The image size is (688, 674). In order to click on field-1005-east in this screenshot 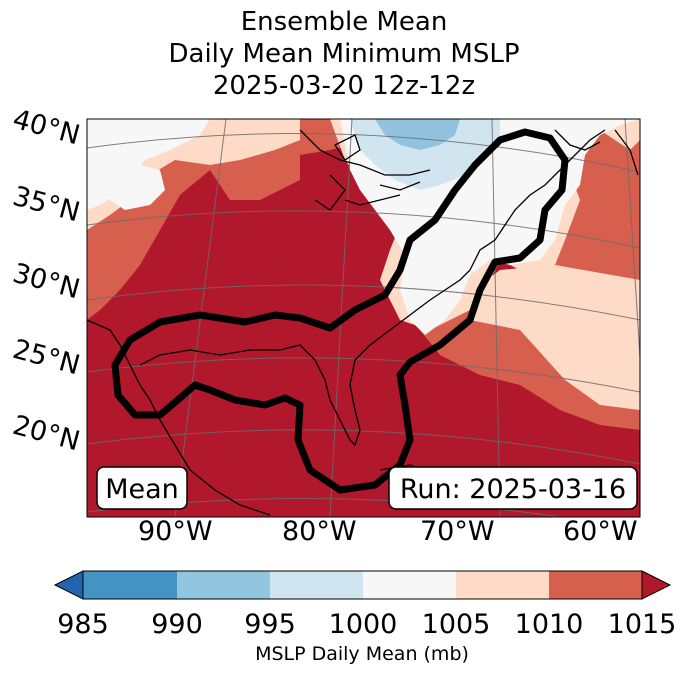, I will do `click(555, 337)`.